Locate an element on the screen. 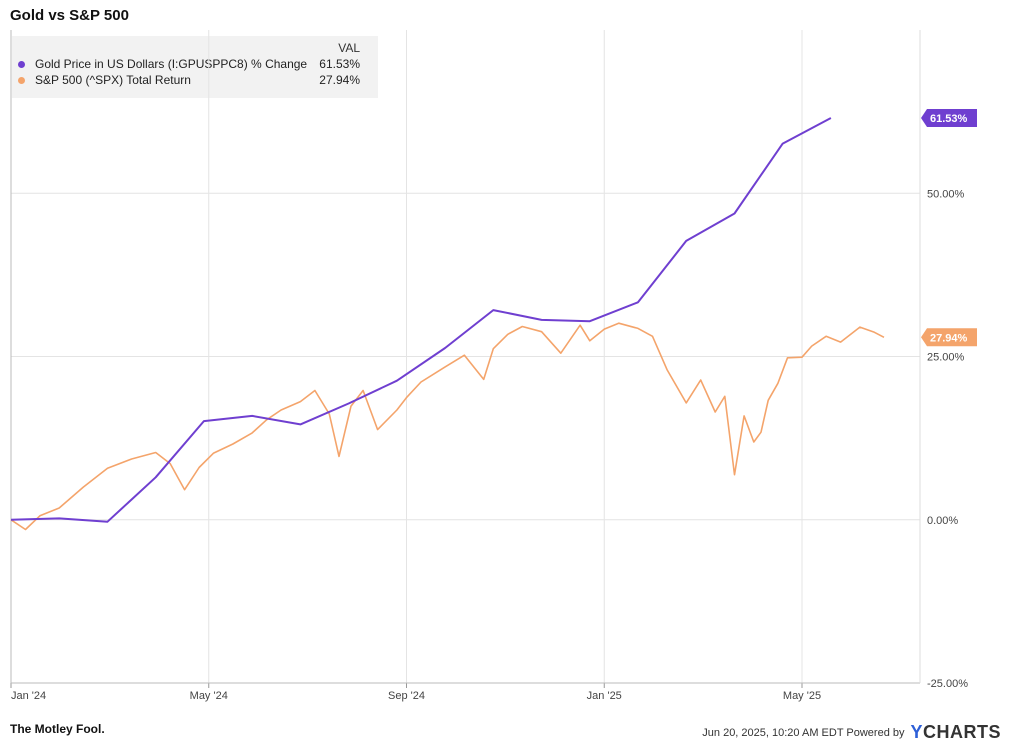 Image resolution: width=1015 pixels, height=744 pixels. legend-item-spx: S&P 500 (^SPX) Total Return 27.94% is located at coordinates (189, 80).